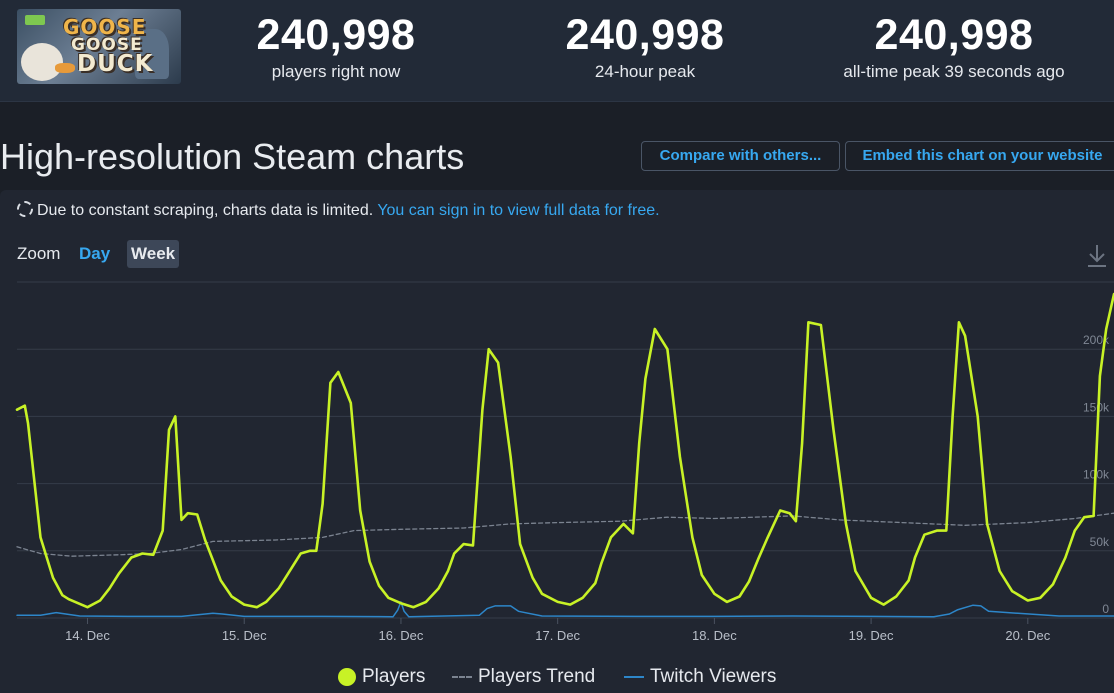 The image size is (1114, 693). Describe the element at coordinates (347, 676) in the screenshot. I see `players-legend-icon` at that location.